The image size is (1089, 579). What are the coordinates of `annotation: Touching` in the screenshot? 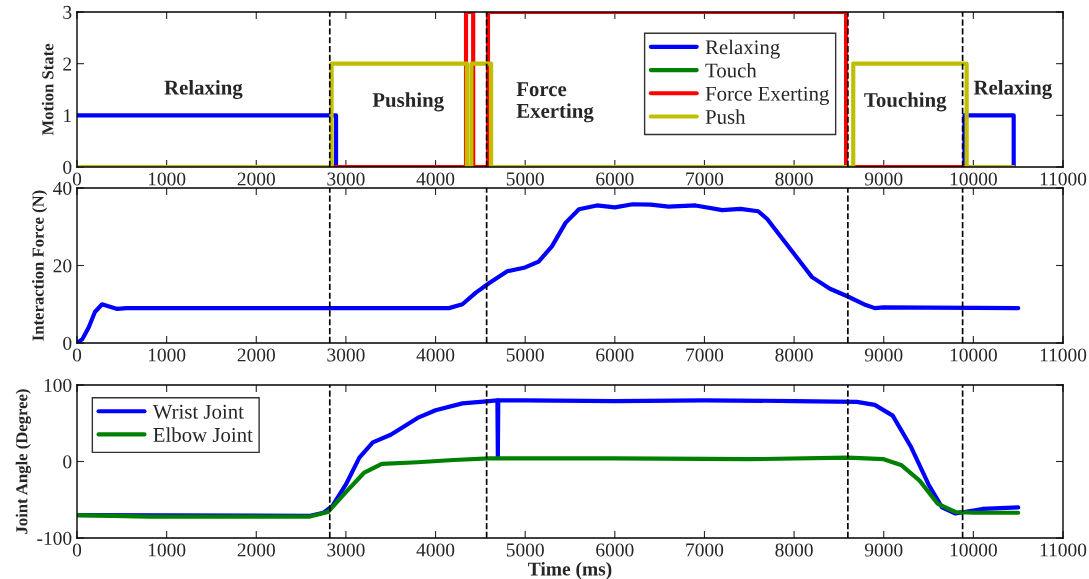 It's located at (905, 102).